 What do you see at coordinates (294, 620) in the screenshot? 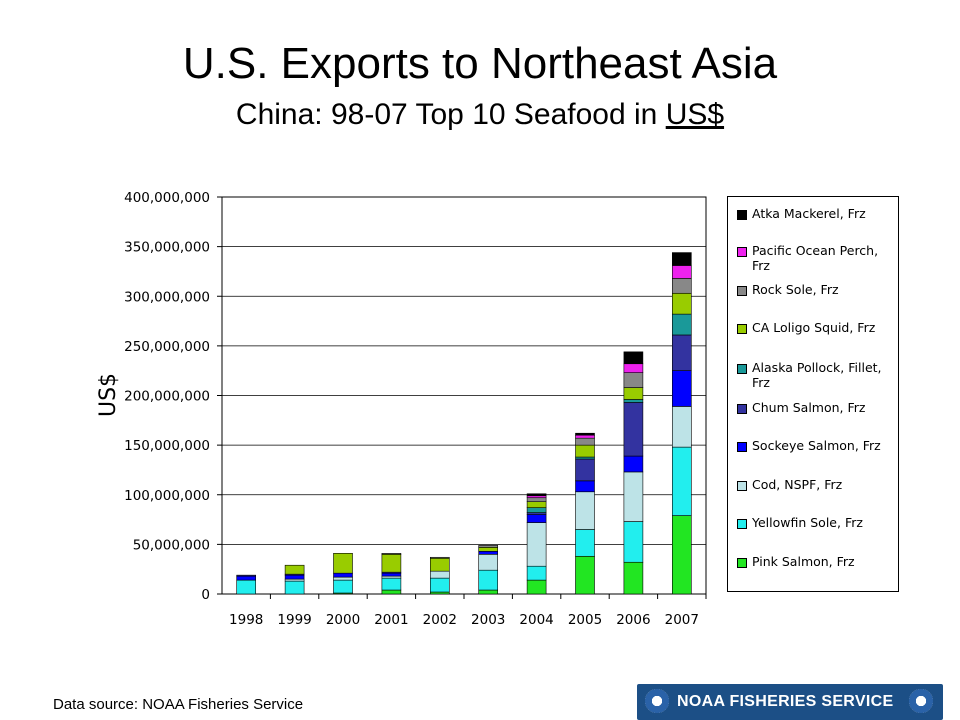
I see `x-tick-label: 1999` at bounding box center [294, 620].